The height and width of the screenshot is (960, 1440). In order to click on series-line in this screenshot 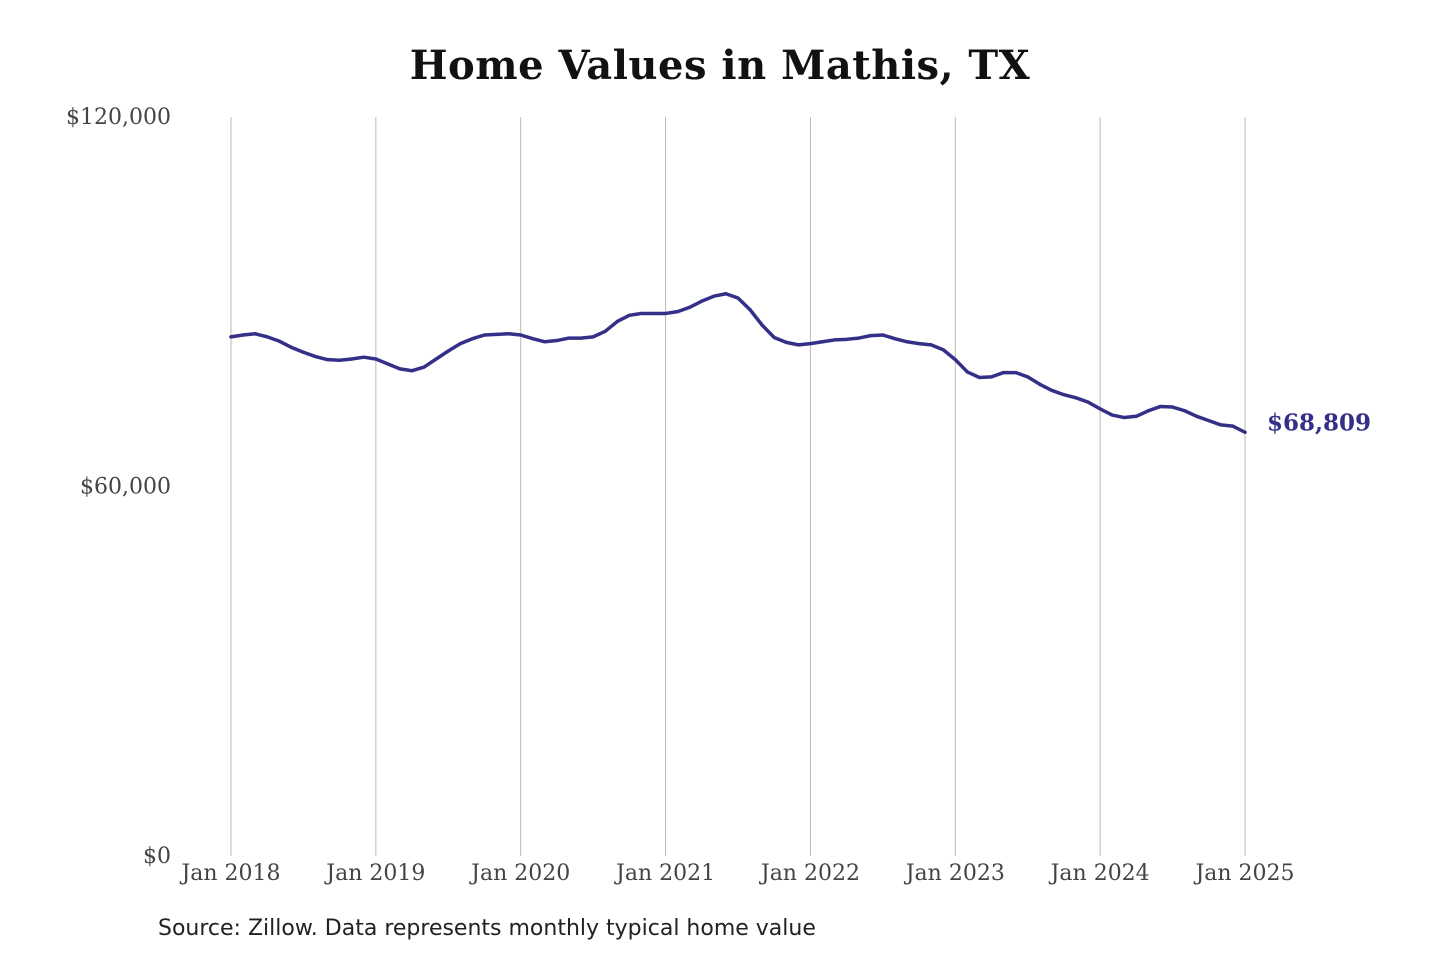, I will do `click(738, 362)`.